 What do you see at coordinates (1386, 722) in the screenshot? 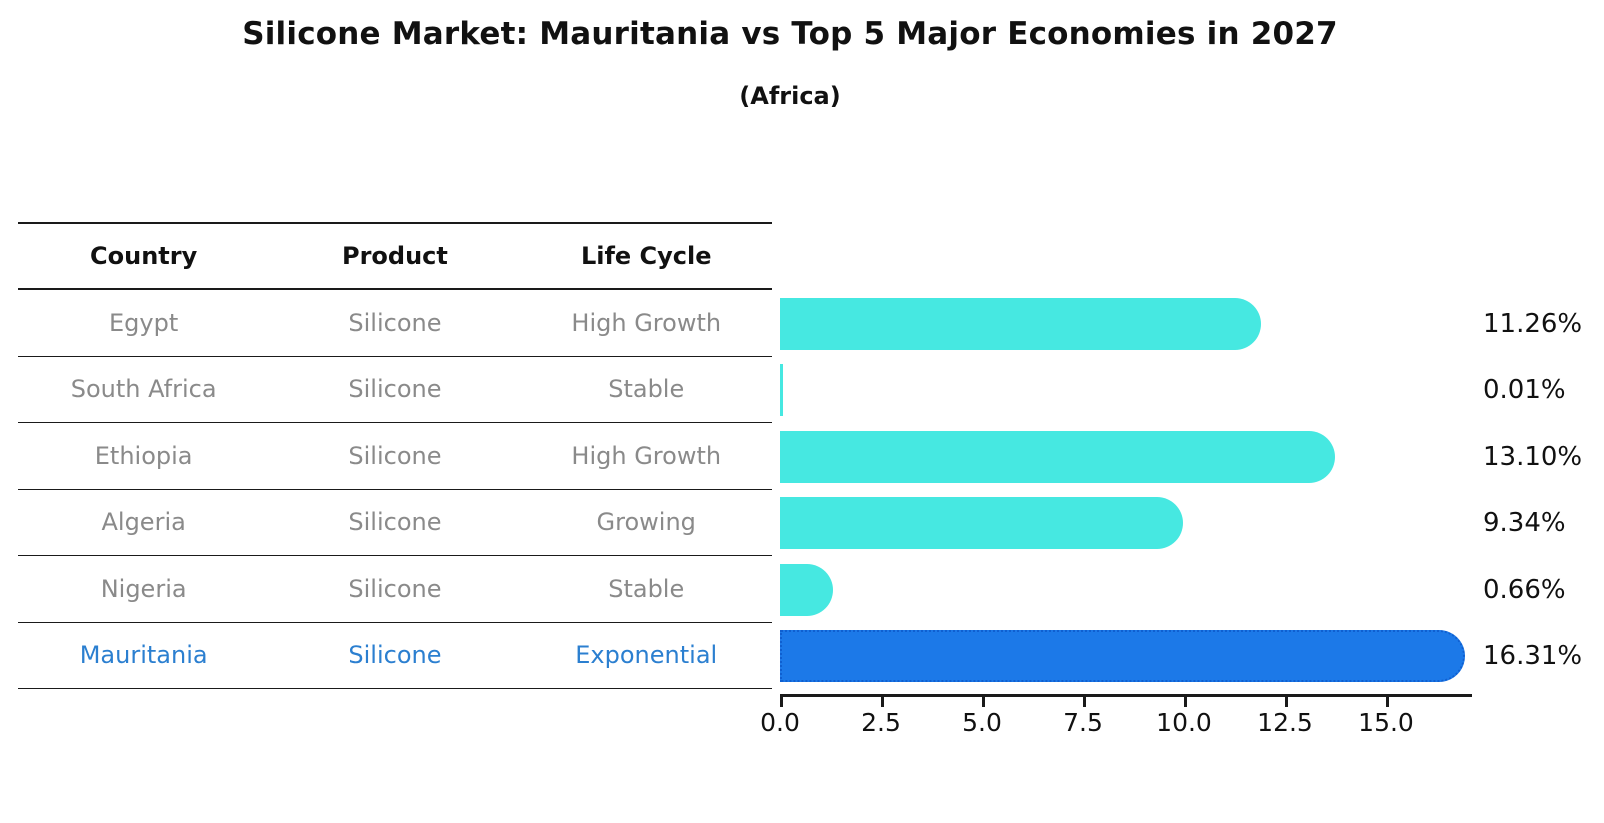
I see `x-tick-label: 15.0` at bounding box center [1386, 722].